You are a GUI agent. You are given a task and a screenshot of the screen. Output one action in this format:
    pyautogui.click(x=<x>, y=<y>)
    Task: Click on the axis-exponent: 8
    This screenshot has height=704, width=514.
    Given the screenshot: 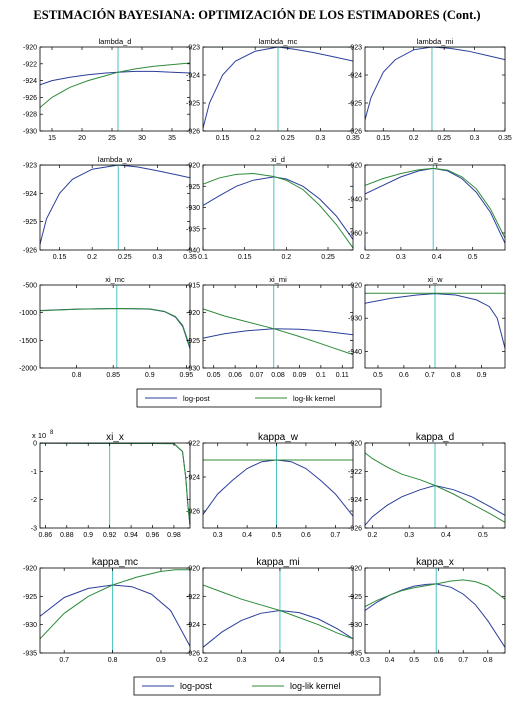 What is the action you would take?
    pyautogui.click(x=52, y=433)
    